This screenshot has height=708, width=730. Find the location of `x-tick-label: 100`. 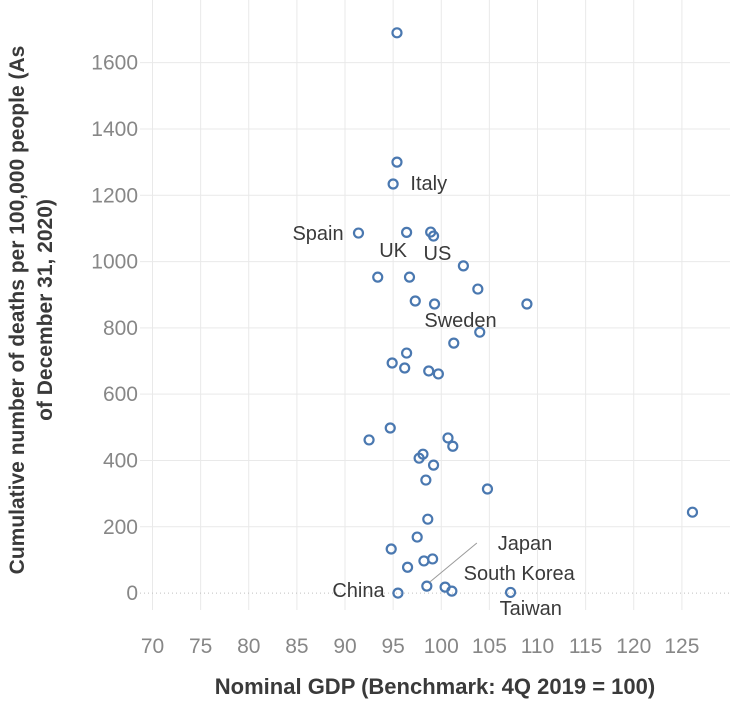

x-tick-label: 100 is located at coordinates (441, 646).